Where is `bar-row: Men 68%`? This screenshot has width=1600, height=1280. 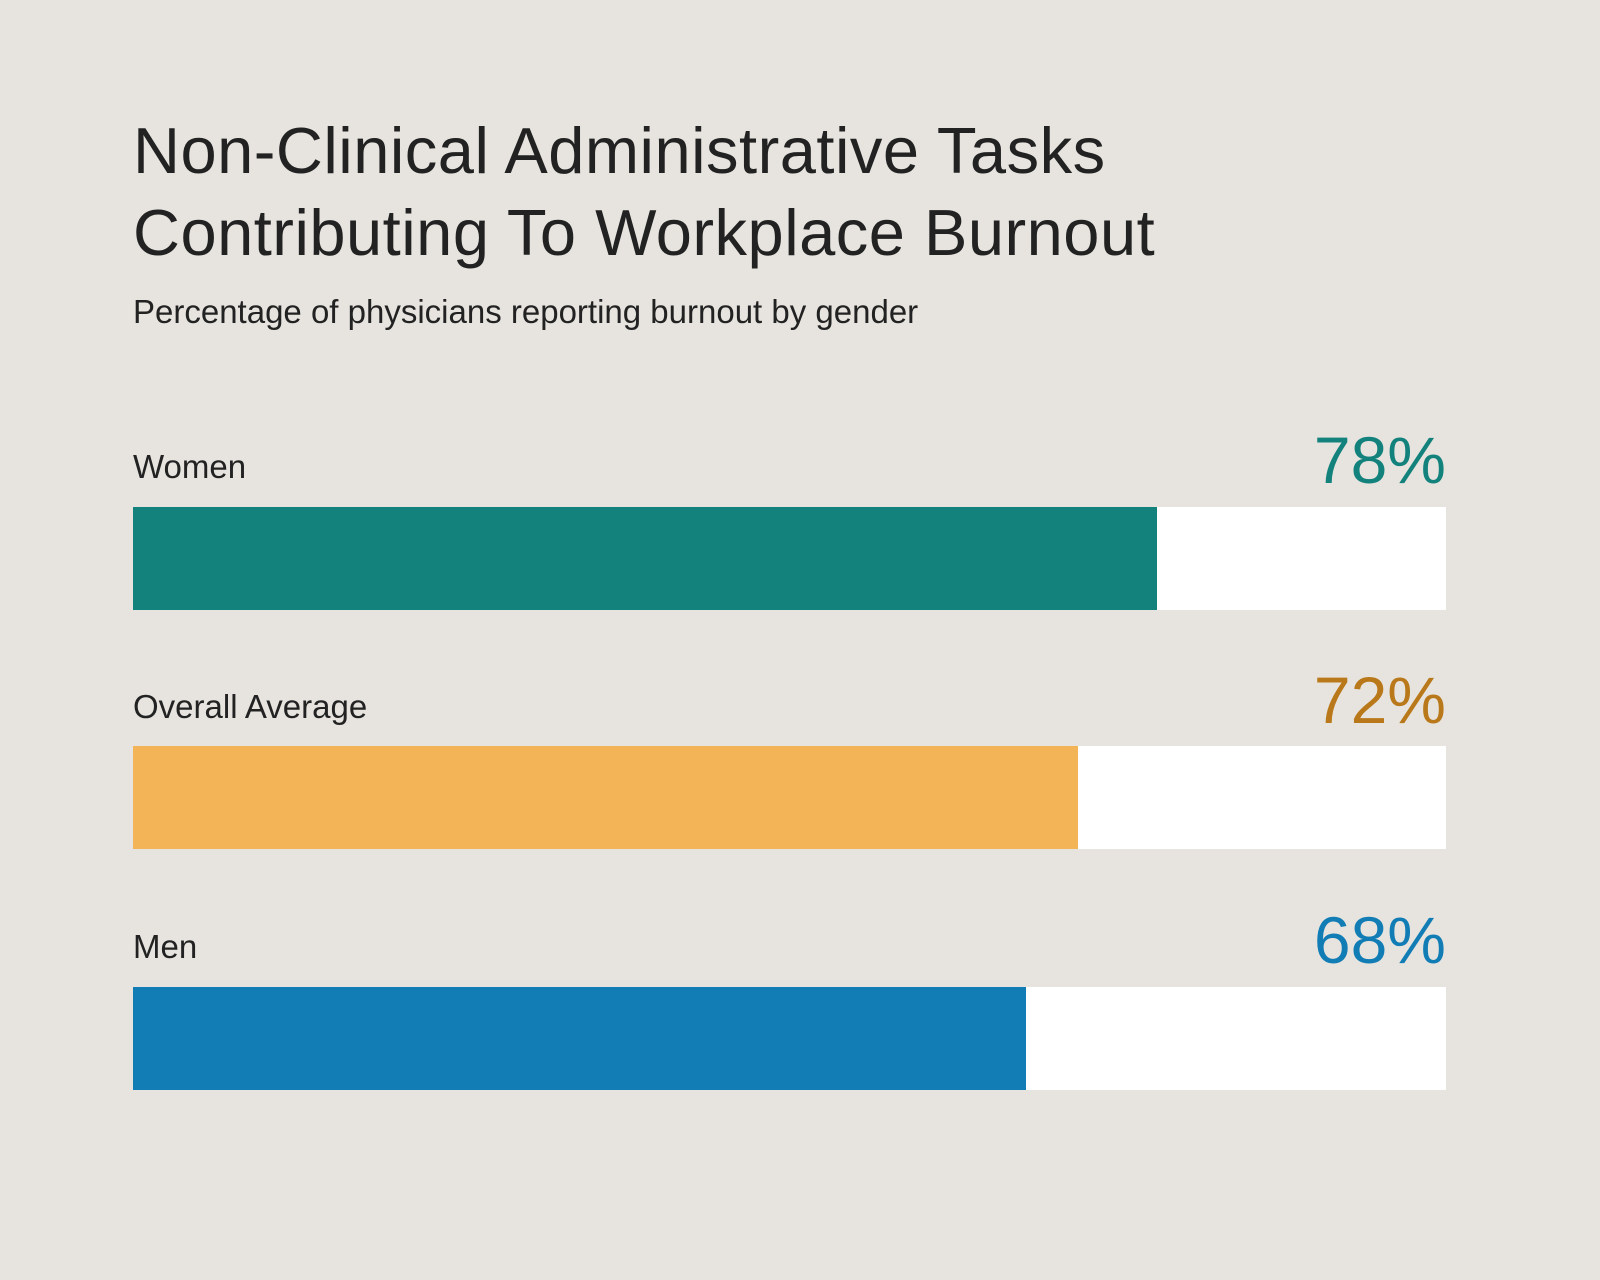 bar-row: Men 68% is located at coordinates (789, 1000).